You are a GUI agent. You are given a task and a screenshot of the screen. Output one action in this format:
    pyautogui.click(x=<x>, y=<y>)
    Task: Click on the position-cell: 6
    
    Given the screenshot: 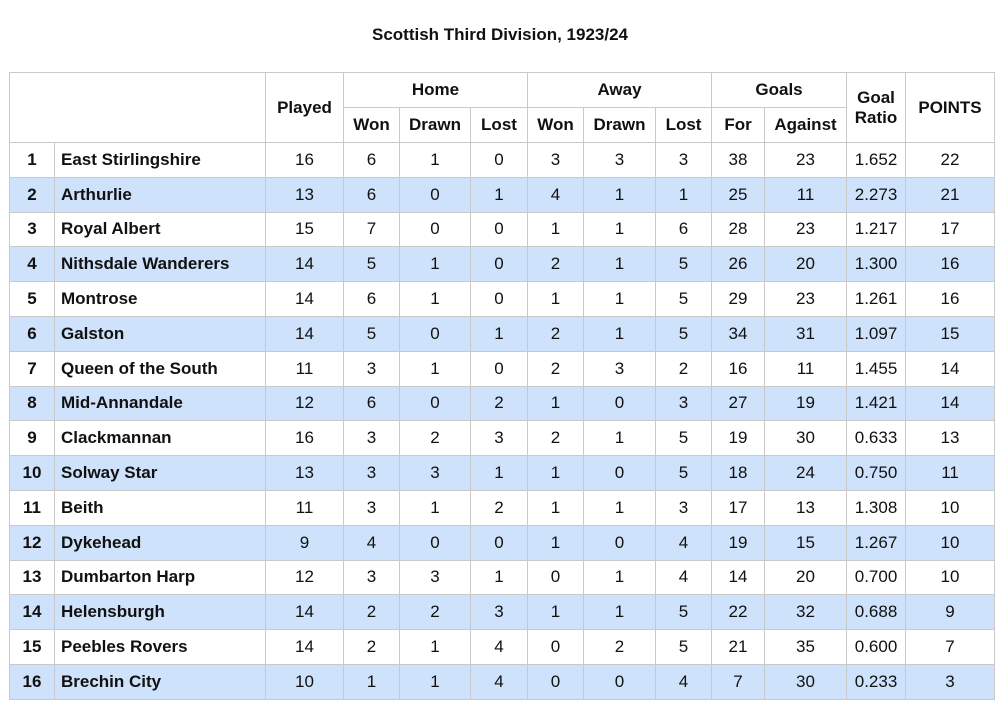 What is the action you would take?
    pyautogui.click(x=32, y=333)
    